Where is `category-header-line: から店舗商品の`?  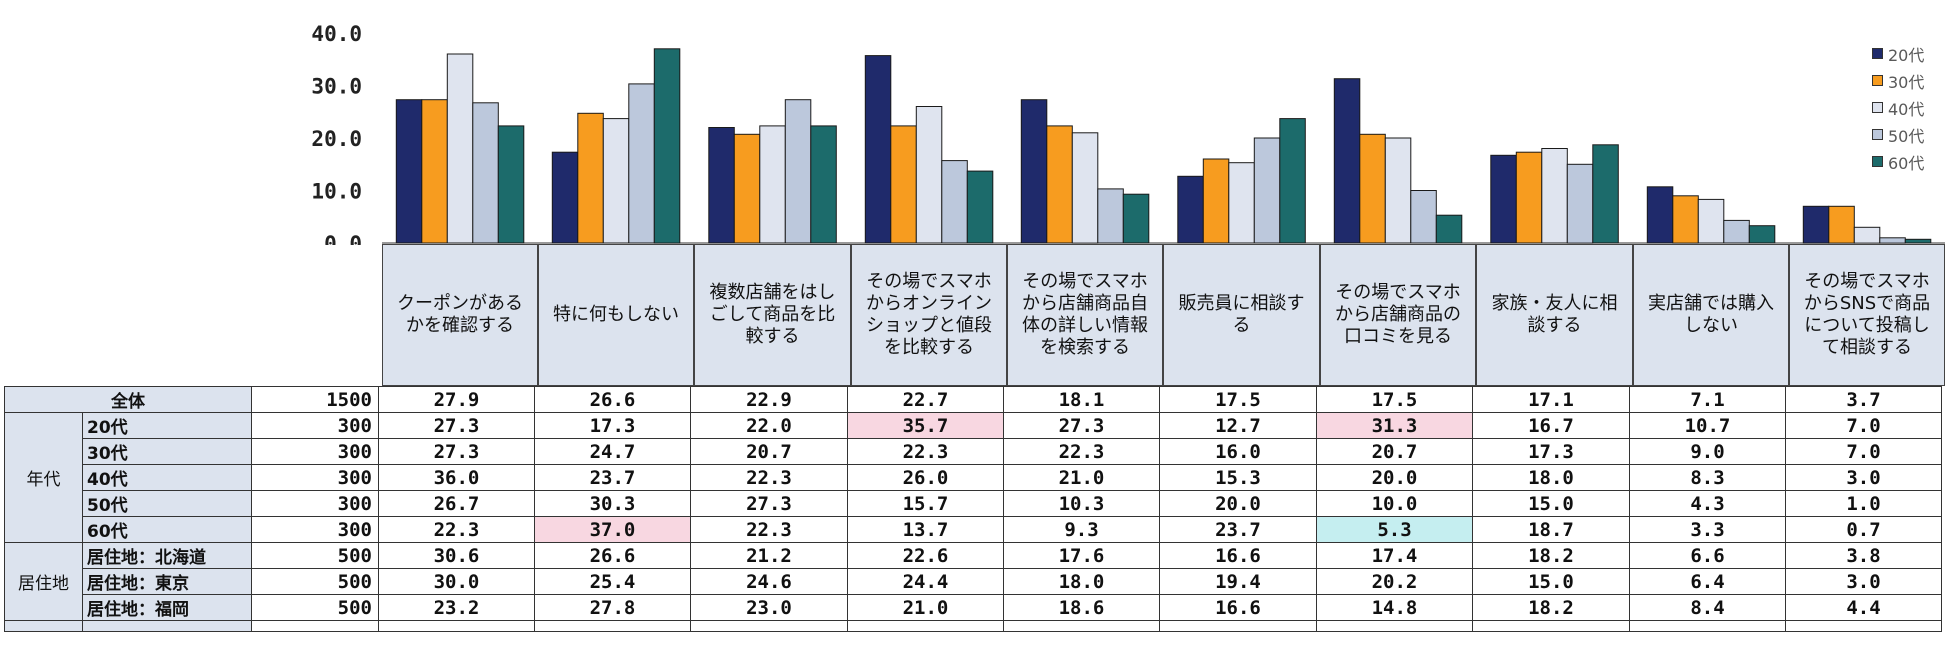
category-header-line: から店舗商品の is located at coordinates (1398, 314).